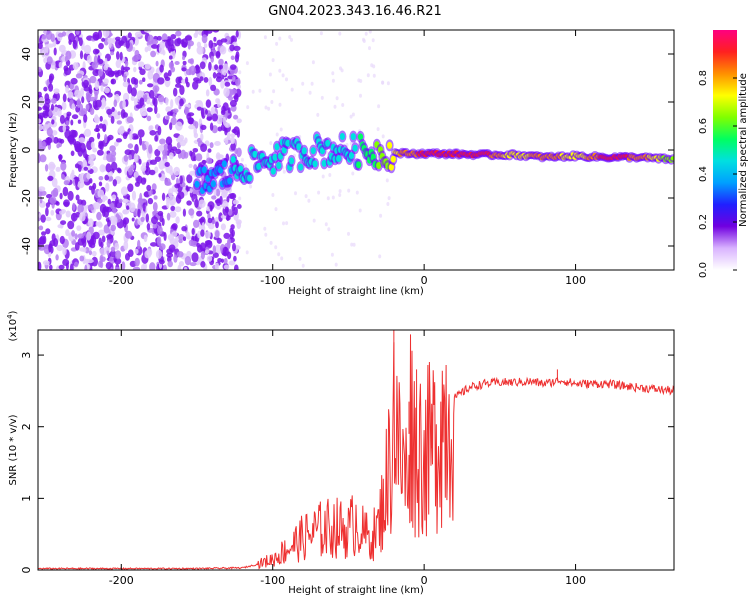  I want to click on spectrogram-xlabel: Height of straight line (km), so click(356, 291).